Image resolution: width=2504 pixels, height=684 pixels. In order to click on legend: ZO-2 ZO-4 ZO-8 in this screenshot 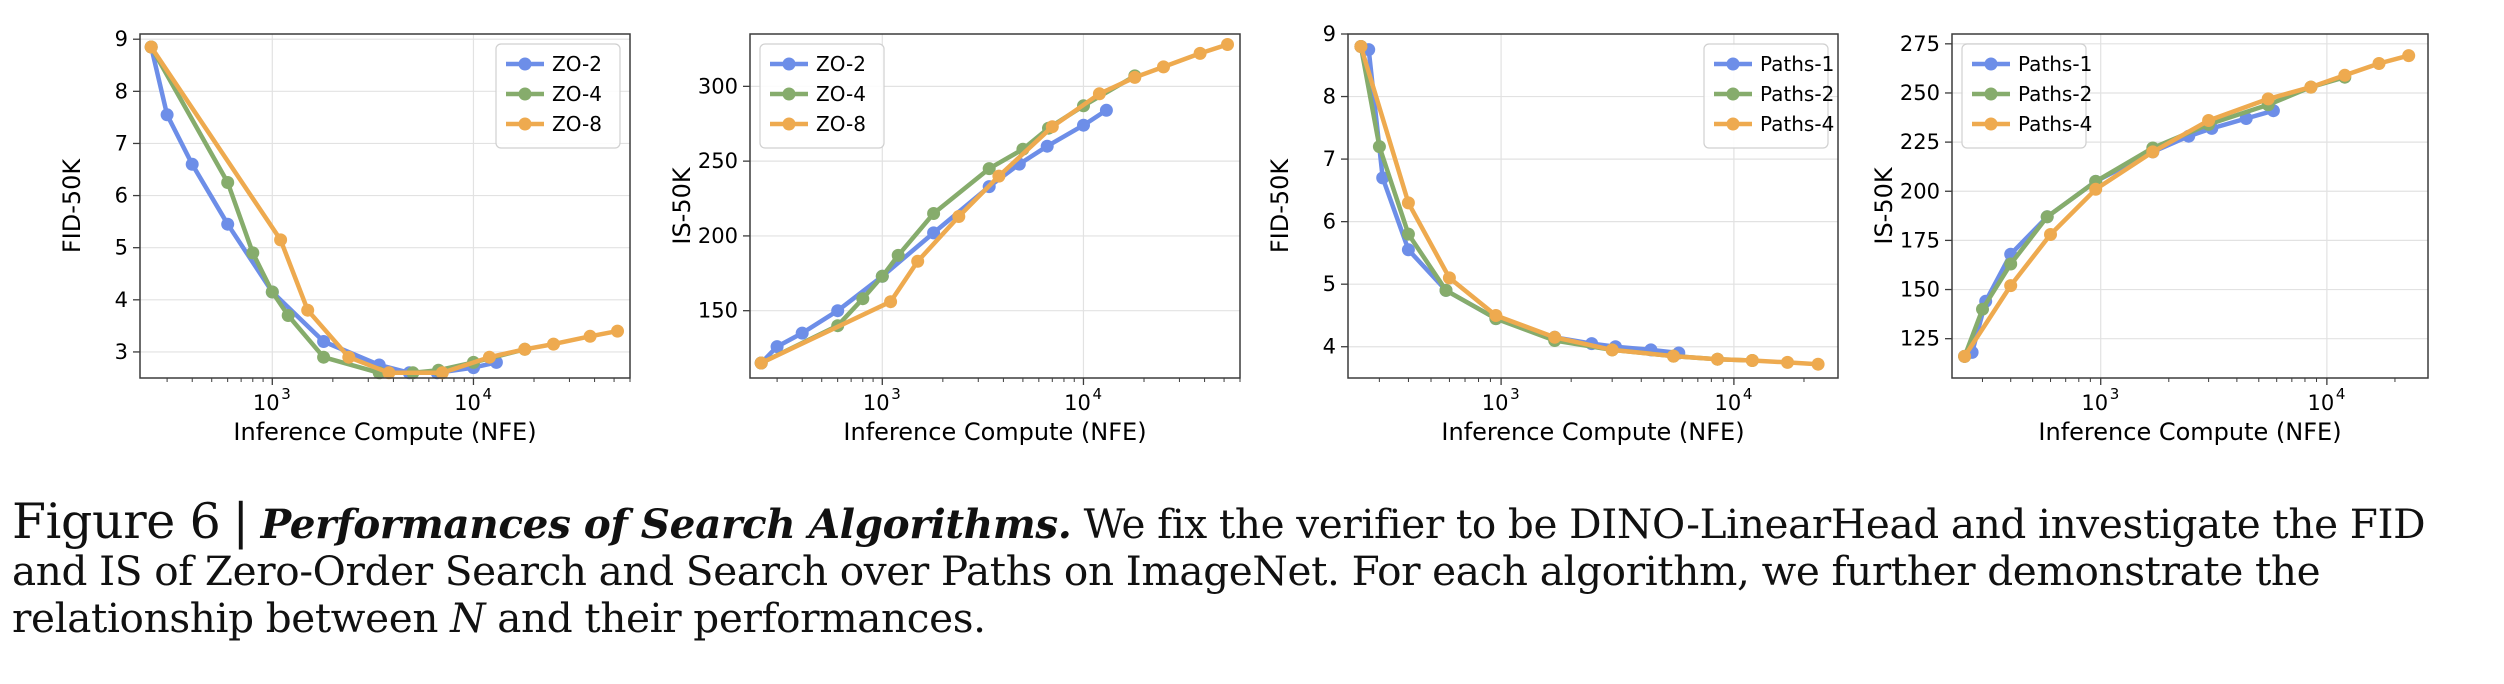, I will do `click(822, 96)`.